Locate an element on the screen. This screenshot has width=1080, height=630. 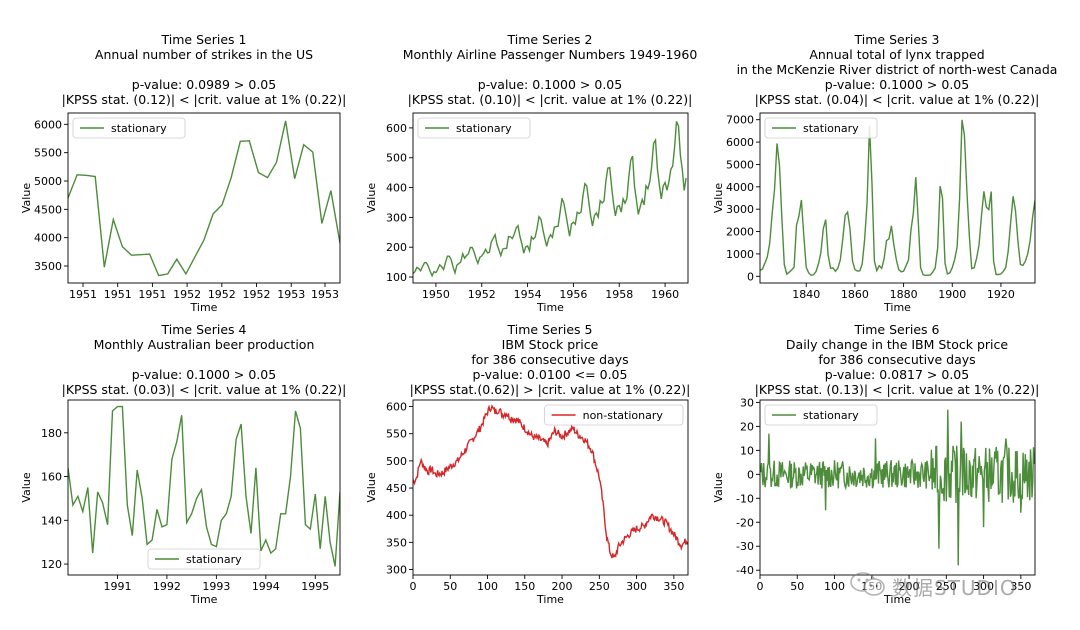
legend-label: non-stationary is located at coordinates (623, 415).